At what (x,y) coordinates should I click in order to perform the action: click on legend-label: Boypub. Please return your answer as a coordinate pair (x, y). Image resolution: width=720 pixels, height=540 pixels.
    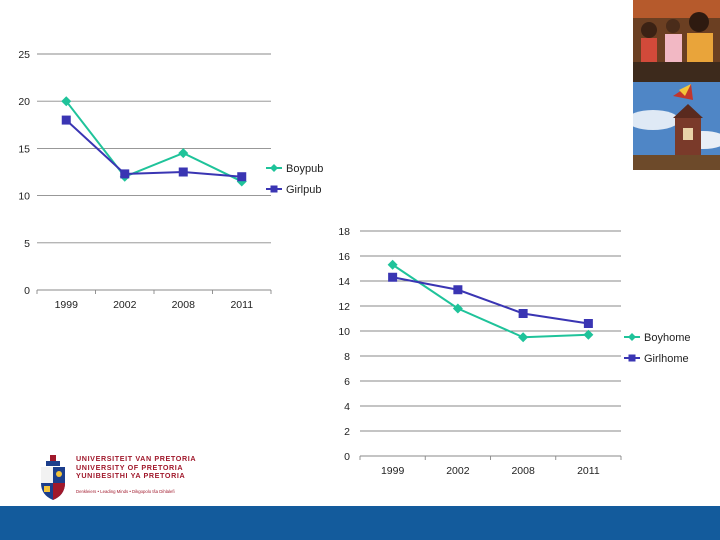
    Looking at the image, I should click on (304, 169).